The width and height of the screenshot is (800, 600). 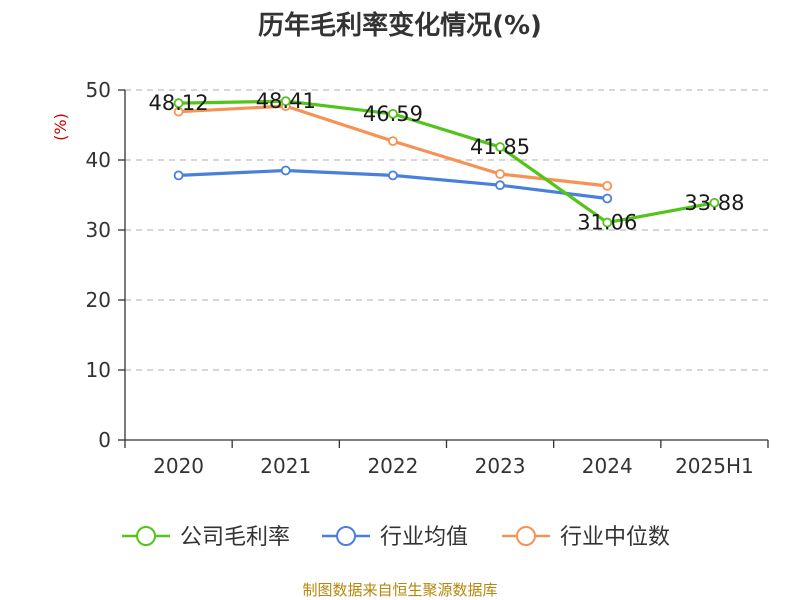 I want to click on y-tick-label: 50, so click(x=98, y=90).